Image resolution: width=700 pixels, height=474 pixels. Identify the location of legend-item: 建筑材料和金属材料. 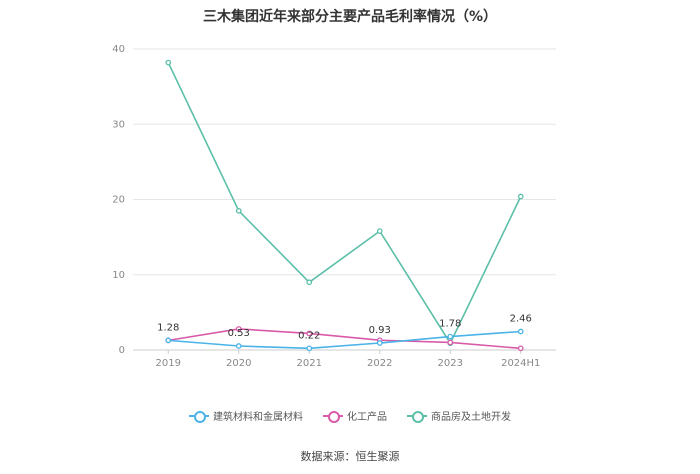
(246, 415).